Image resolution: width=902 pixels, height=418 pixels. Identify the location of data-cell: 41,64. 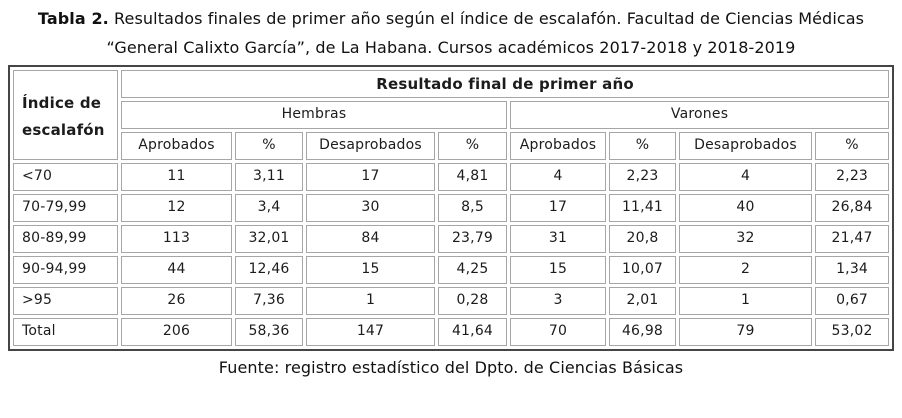
(472, 332).